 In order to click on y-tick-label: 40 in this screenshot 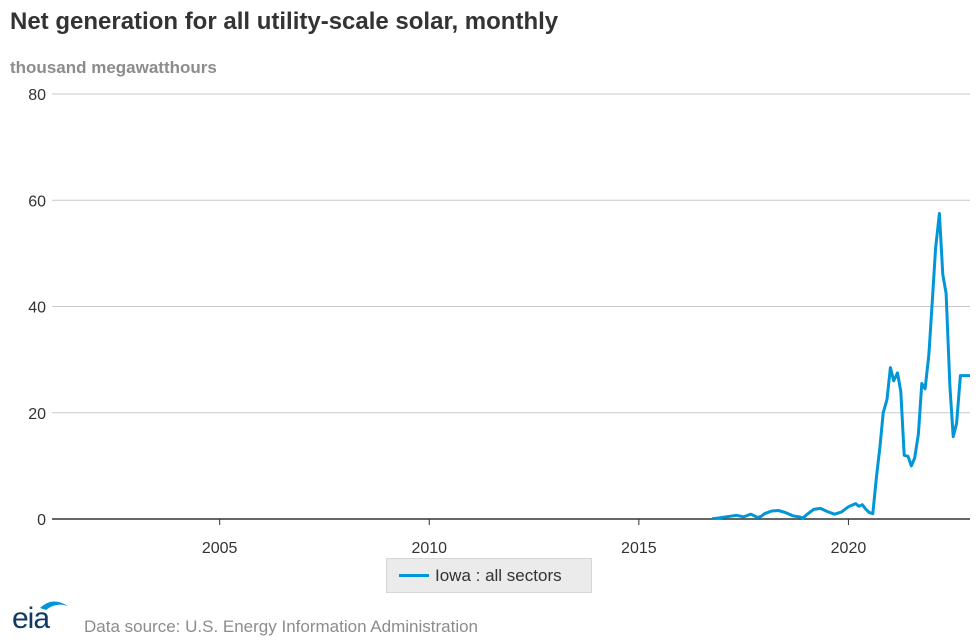, I will do `click(37, 308)`.